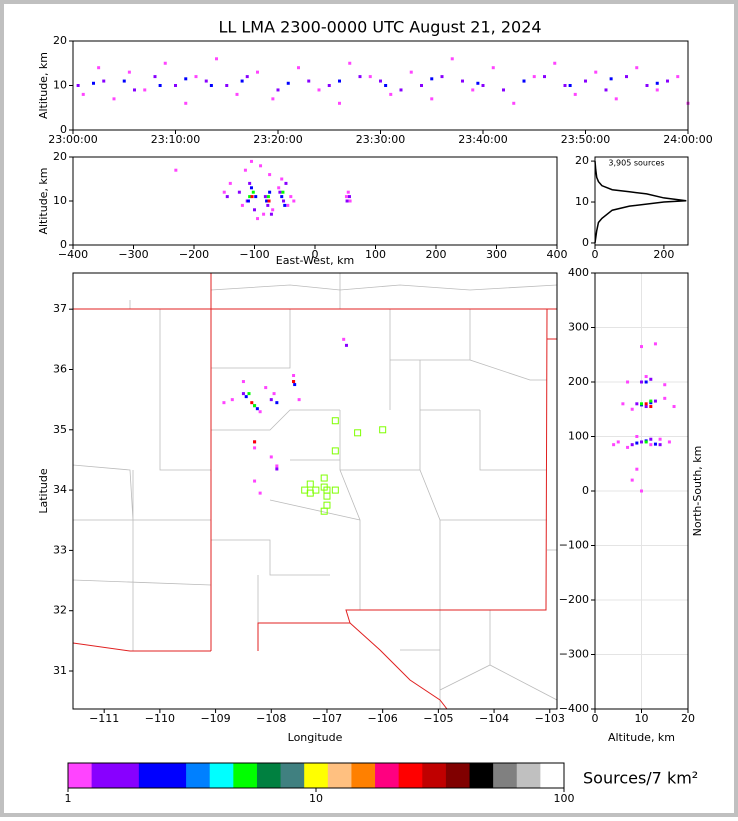 This screenshot has width=738, height=821. Describe the element at coordinates (375, 254) in the screenshot. I see `x-tick-label: 100` at that location.